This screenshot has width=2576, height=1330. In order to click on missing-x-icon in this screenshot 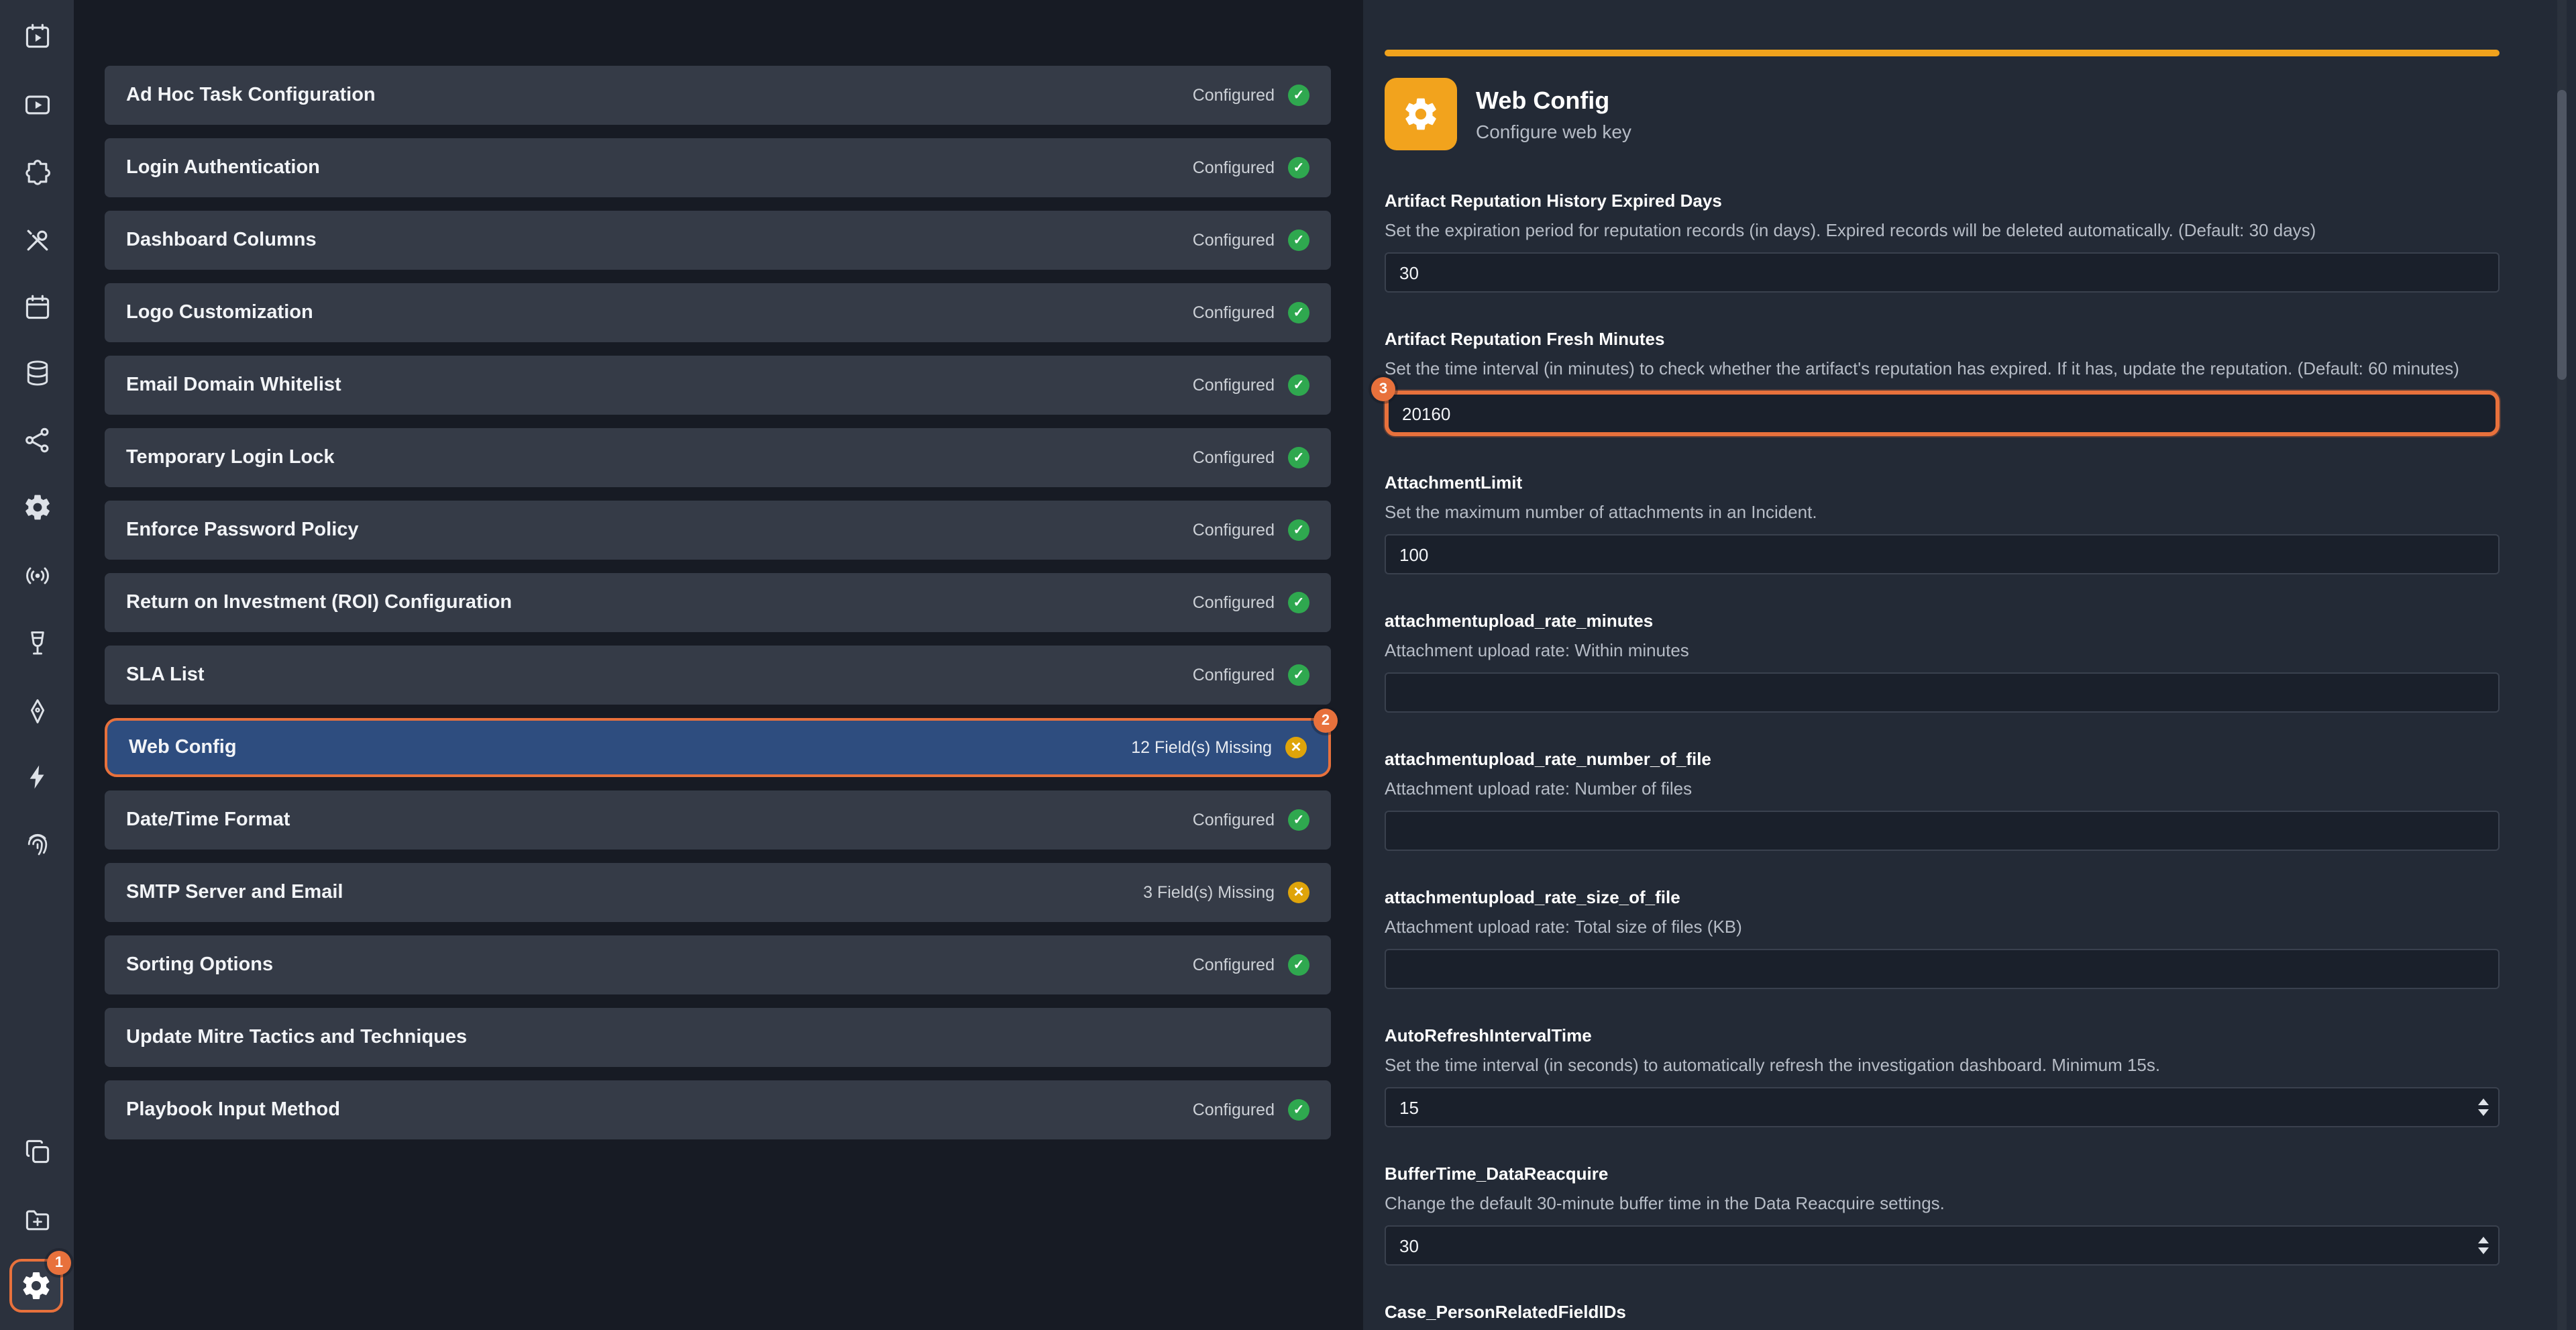, I will do `click(1298, 892)`.